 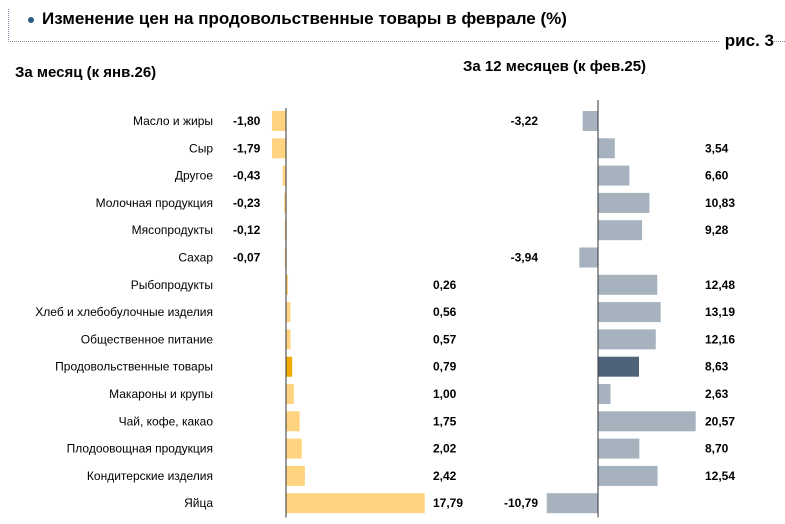 I want to click on category-label-3: Молочная продукция, so click(x=154, y=203).